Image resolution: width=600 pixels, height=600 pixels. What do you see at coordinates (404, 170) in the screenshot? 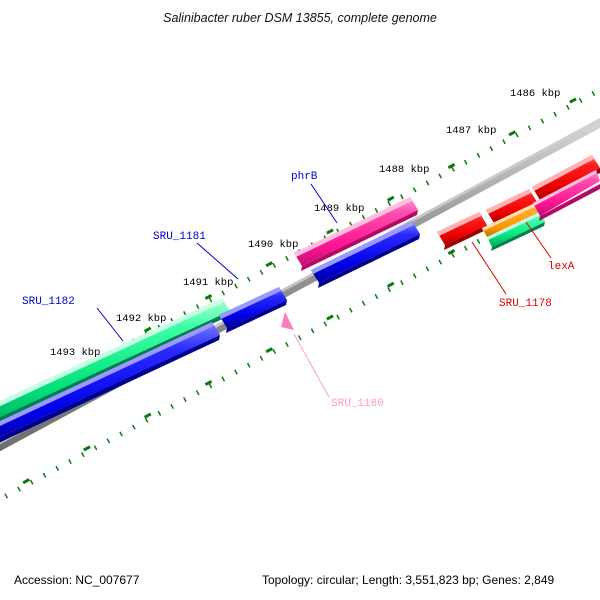
I see `tick-label: 1488 kbp` at bounding box center [404, 170].